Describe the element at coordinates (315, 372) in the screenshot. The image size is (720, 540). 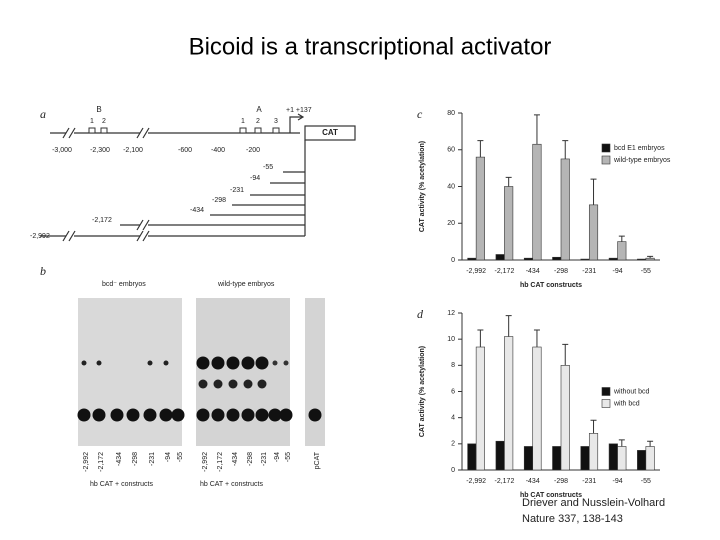
I see `gel` at that location.